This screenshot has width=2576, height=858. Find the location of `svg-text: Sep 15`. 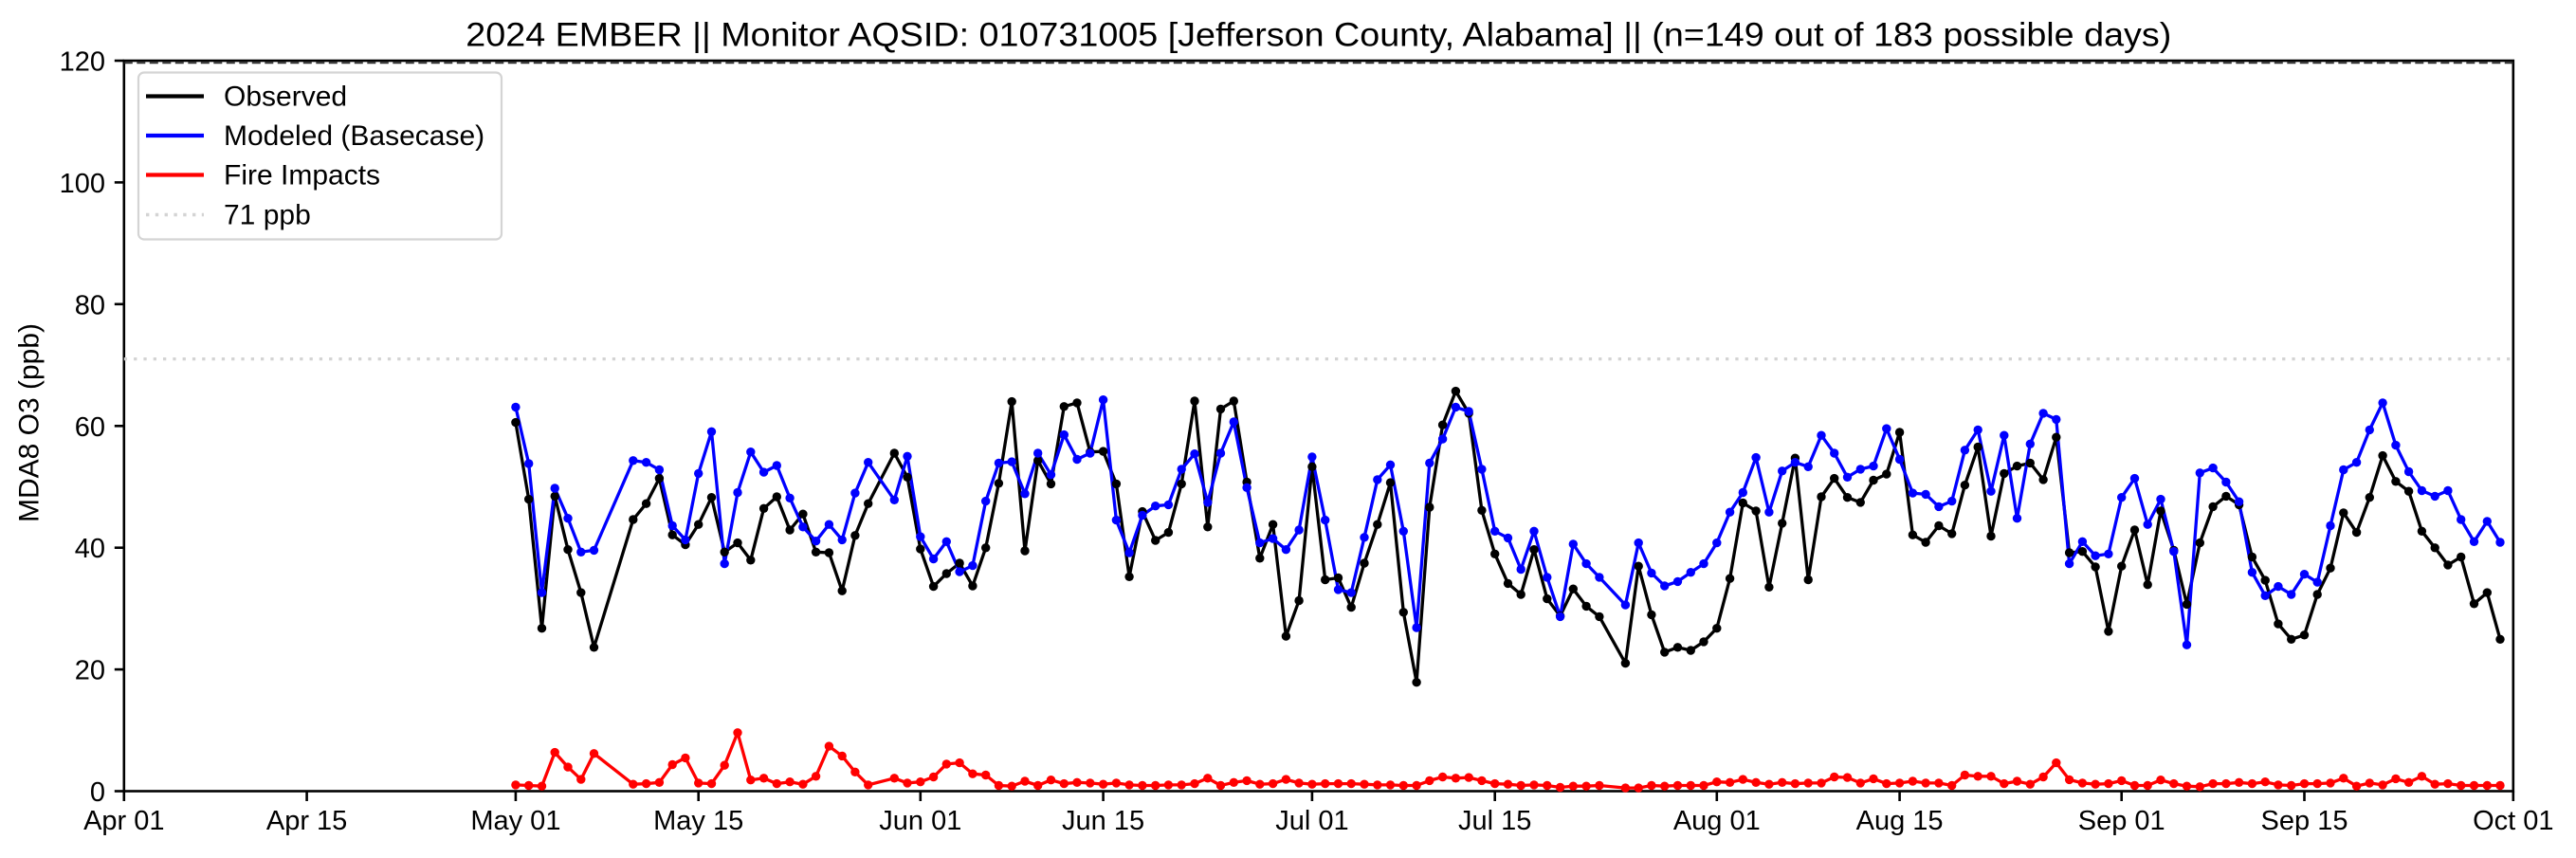

svg-text: Sep 15 is located at coordinates (2304, 821).